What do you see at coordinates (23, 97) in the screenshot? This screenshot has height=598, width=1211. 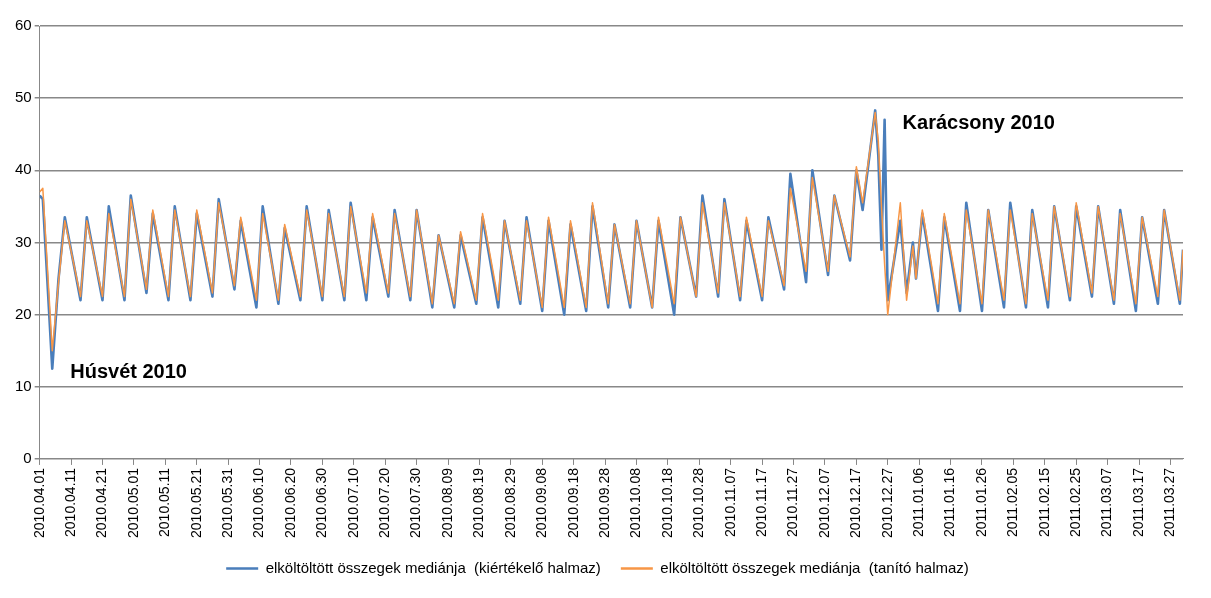 I see `y-tick-label: 50` at bounding box center [23, 97].